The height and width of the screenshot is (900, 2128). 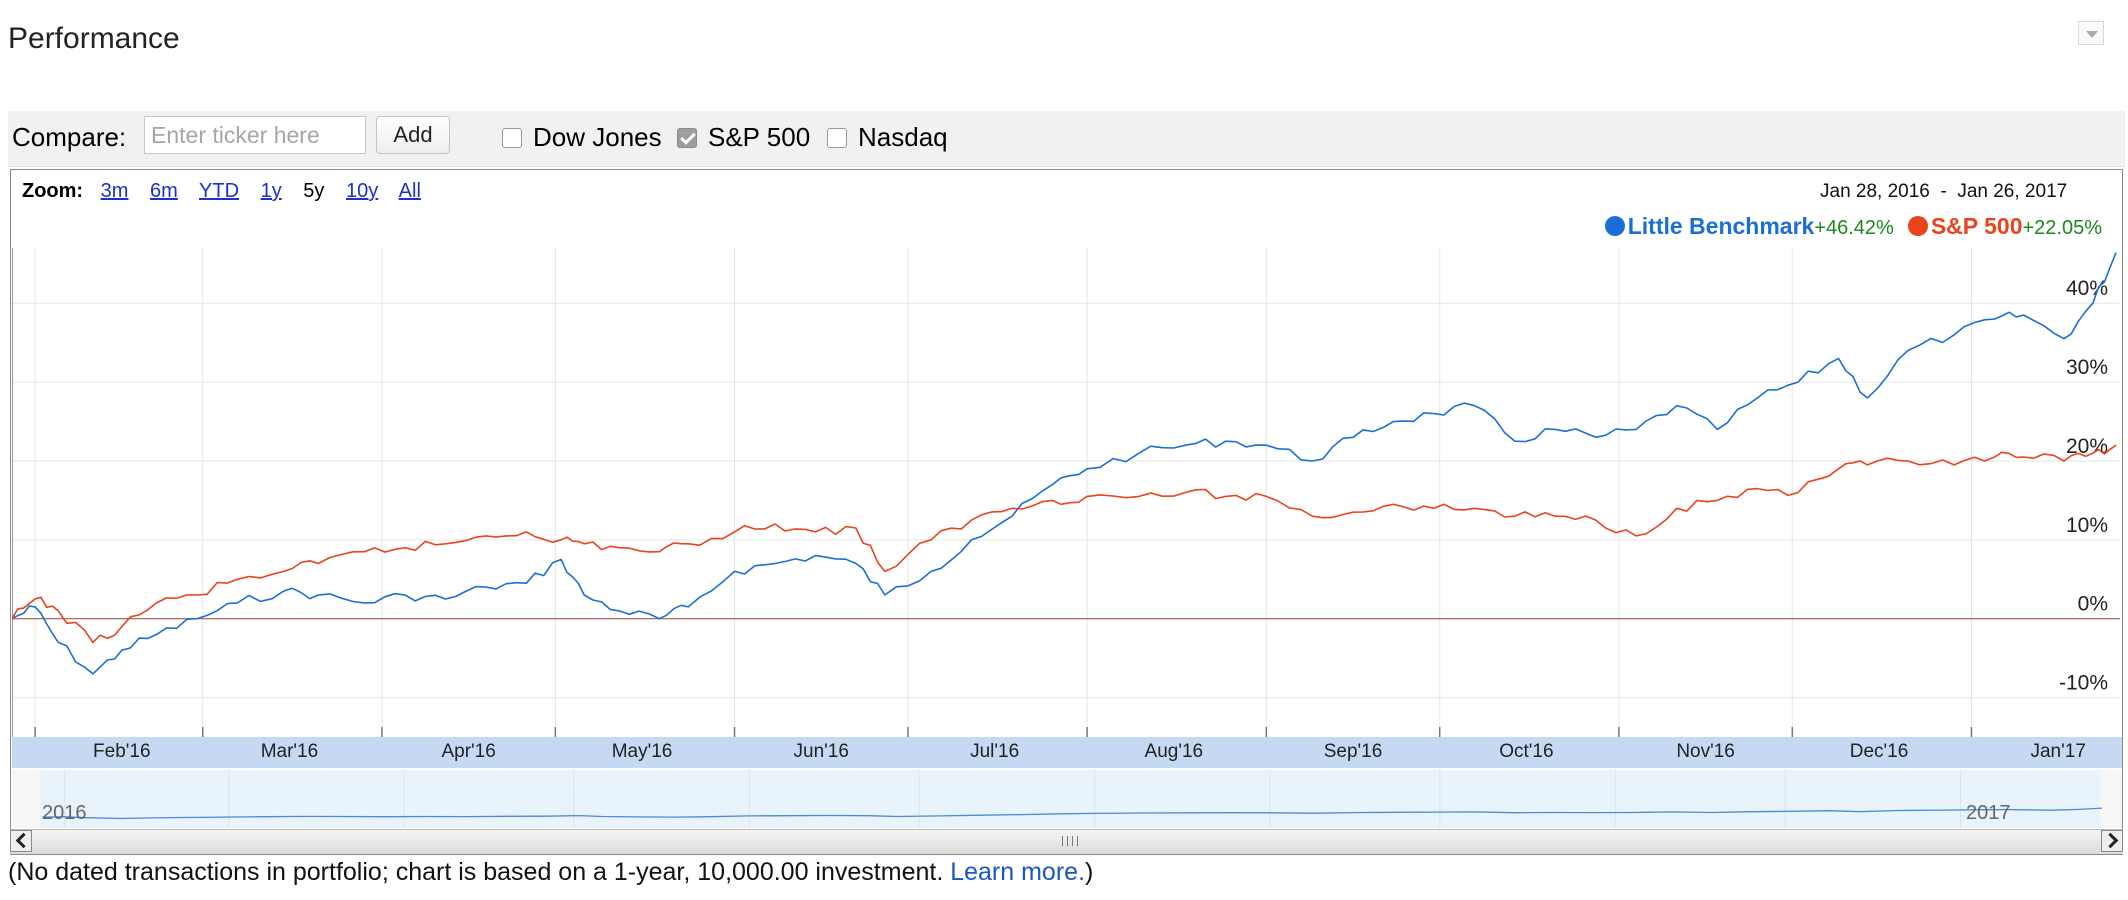 I want to click on x-tick-label-1: Mar'16, so click(x=289, y=751).